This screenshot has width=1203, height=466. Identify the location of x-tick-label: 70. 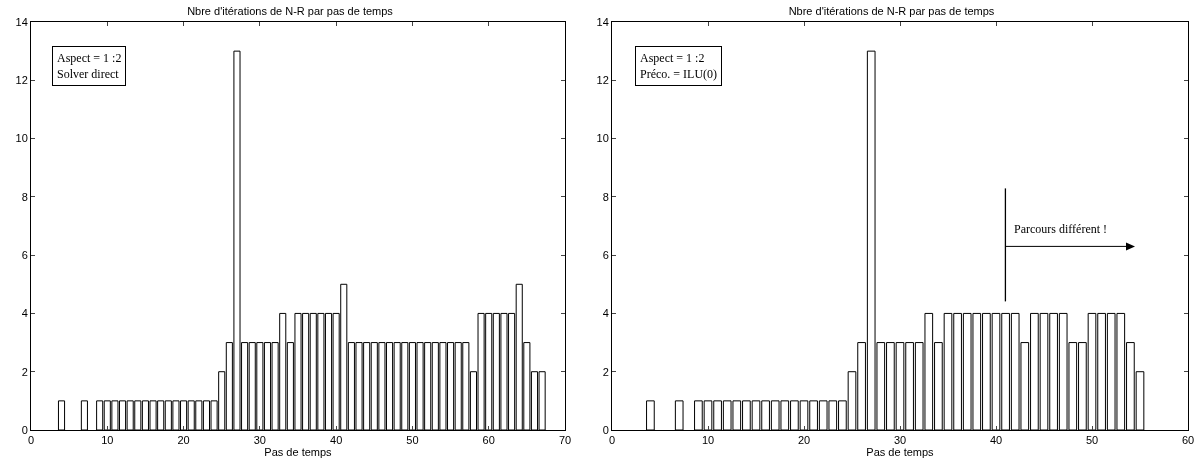
(565, 440).